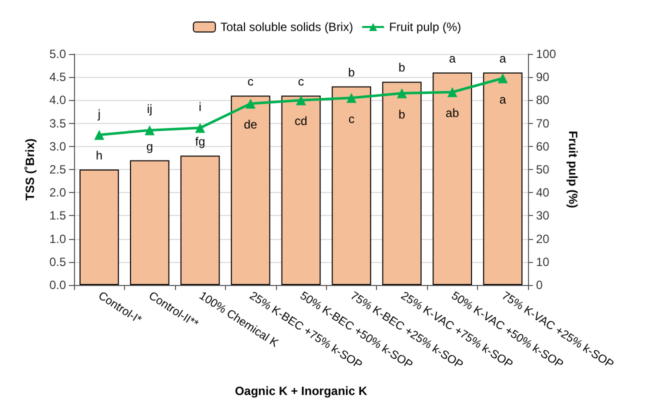 The height and width of the screenshot is (410, 654). Describe the element at coordinates (30, 169) in the screenshot. I see `y-axis-title: TSS (˚Brix)` at that location.